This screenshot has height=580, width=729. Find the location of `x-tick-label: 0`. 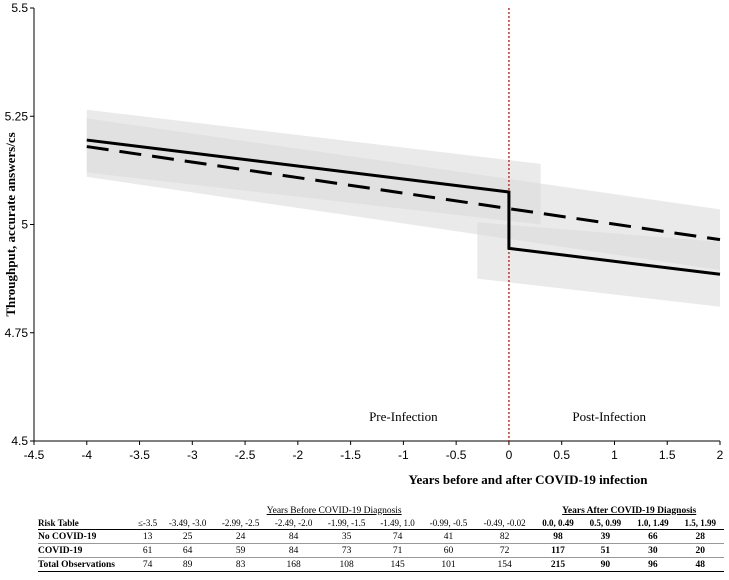

x-tick-label: 0 is located at coordinates (509, 455).